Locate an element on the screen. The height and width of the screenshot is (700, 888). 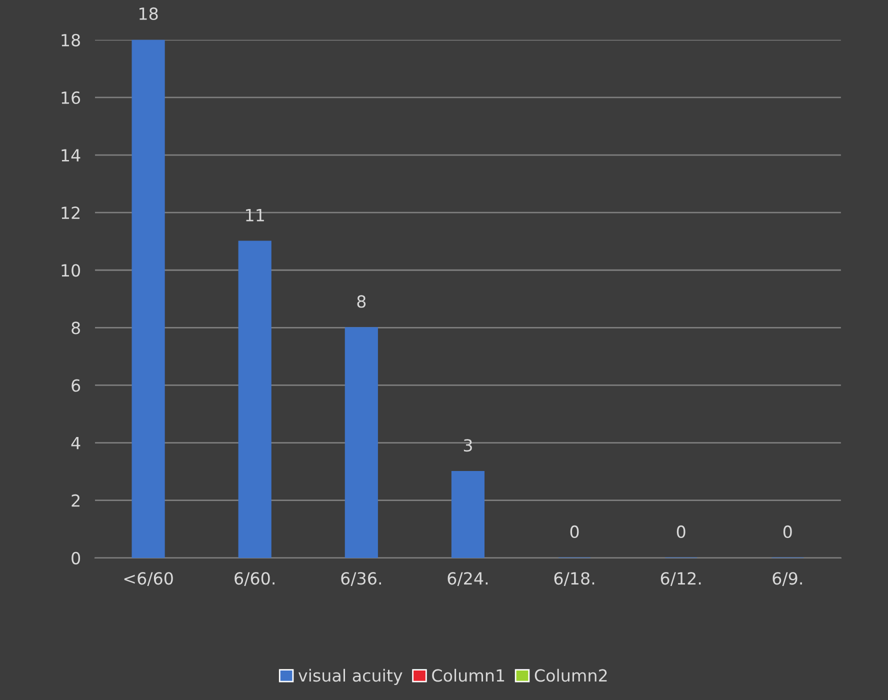
x-tick-label: 6/12. is located at coordinates (680, 579).